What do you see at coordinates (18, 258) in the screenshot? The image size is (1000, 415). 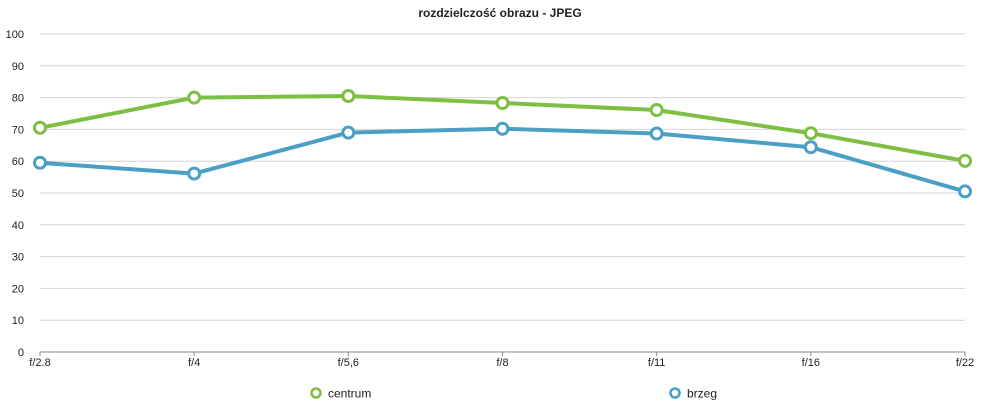 I see `y-tick-label: 30` at bounding box center [18, 258].